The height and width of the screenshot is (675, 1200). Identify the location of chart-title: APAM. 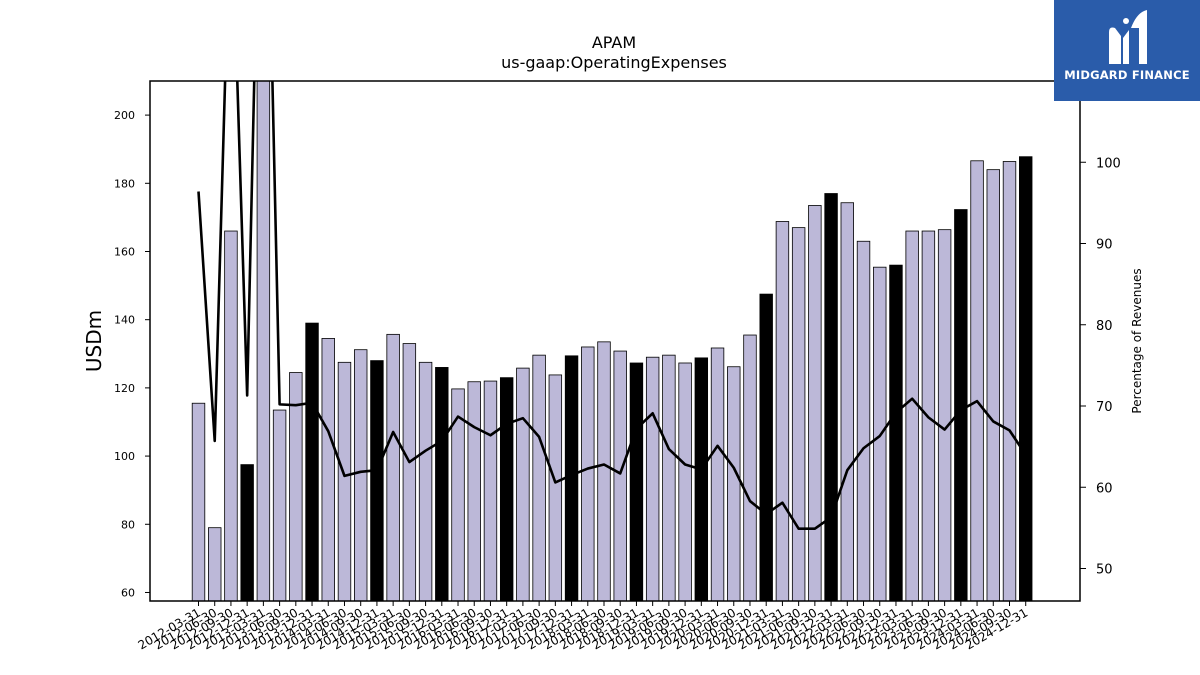
(614, 42).